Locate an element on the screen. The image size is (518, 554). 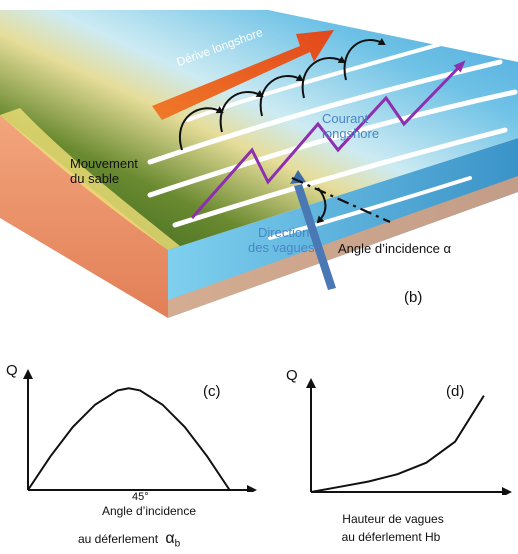
label-angle-incidence: Angle d’incidence α is located at coordinates (395, 248).